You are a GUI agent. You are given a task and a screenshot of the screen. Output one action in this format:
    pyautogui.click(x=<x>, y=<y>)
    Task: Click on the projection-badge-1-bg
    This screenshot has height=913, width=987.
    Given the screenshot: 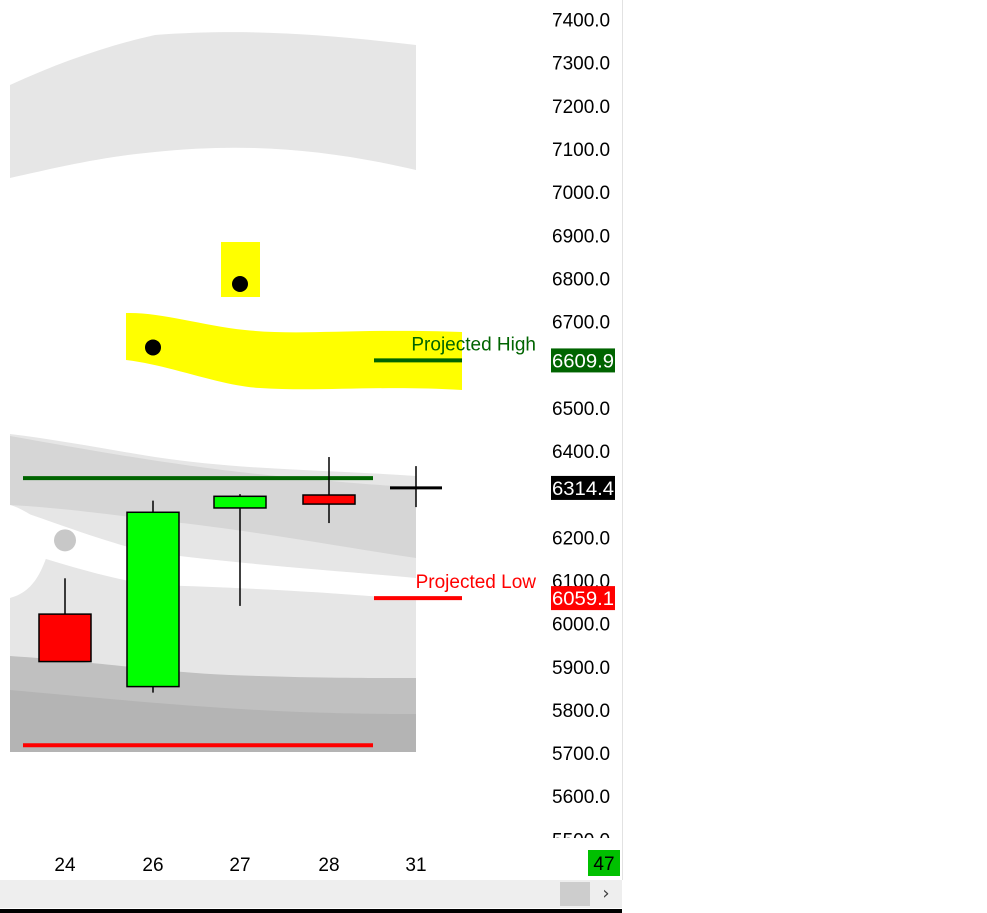 What is the action you would take?
    pyautogui.click(x=583, y=598)
    